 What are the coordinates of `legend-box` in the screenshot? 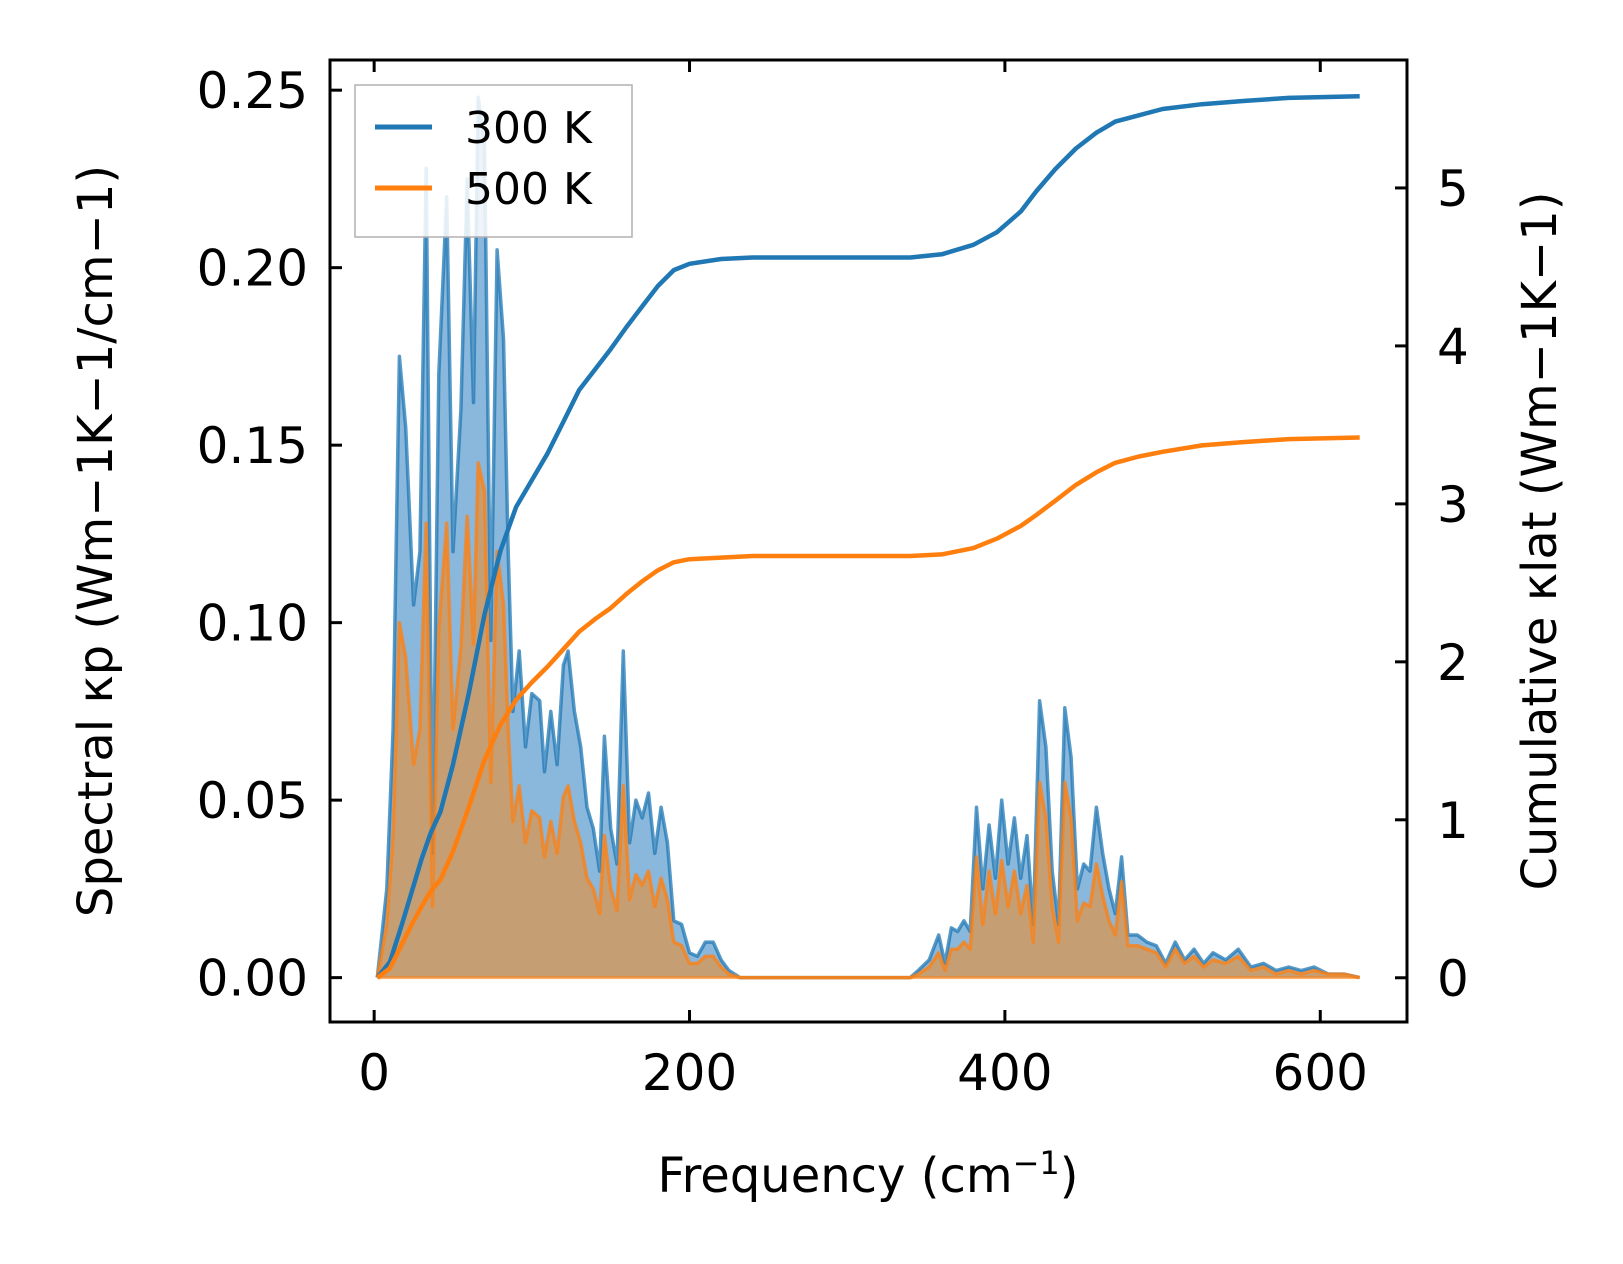 It's located at (493, 161).